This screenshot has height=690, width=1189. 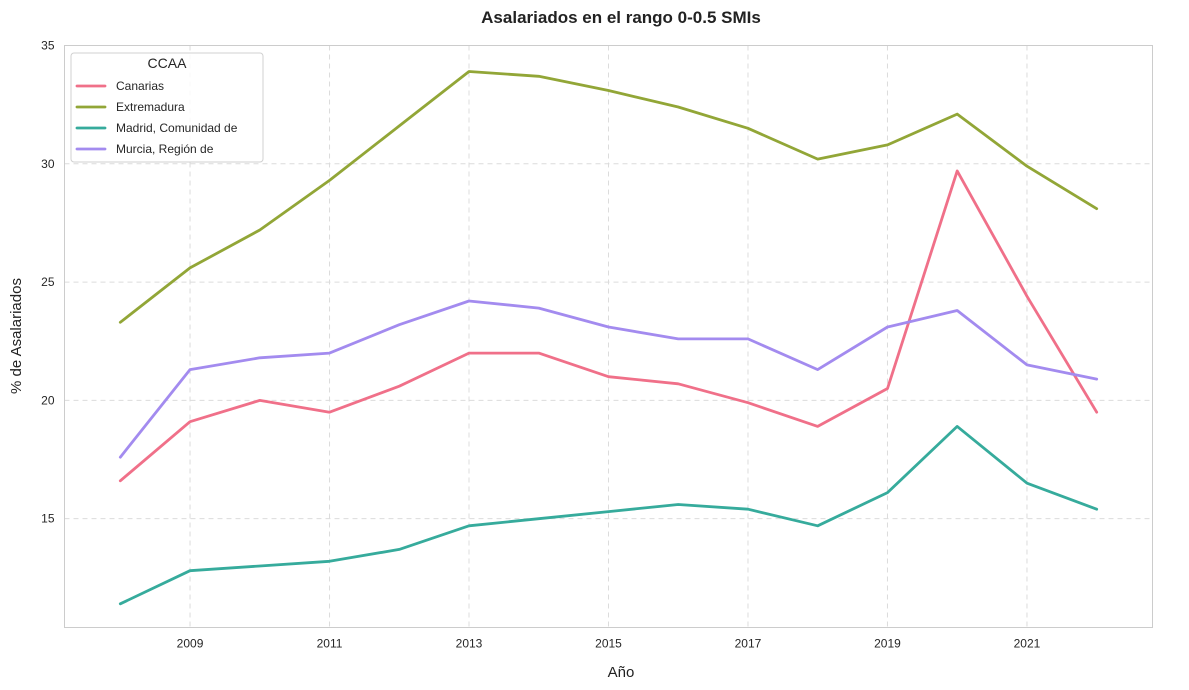 I want to click on x-tick-label: 2015, so click(x=608, y=644).